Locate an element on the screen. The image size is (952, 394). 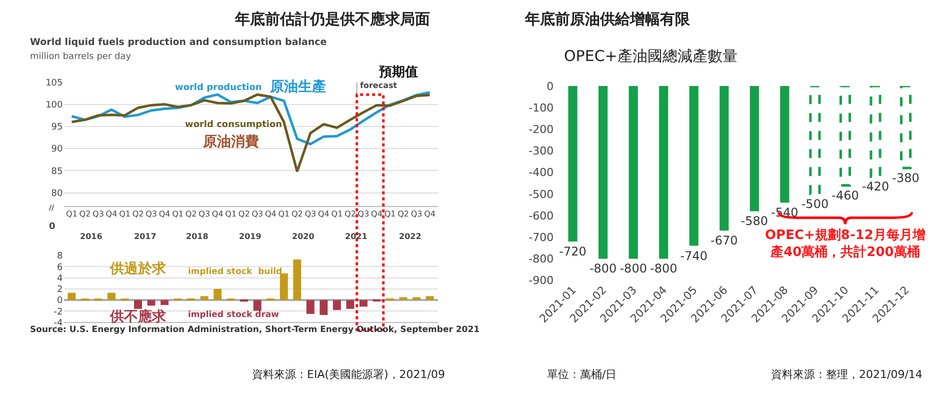
text: 2021 is located at coordinates (356, 236).